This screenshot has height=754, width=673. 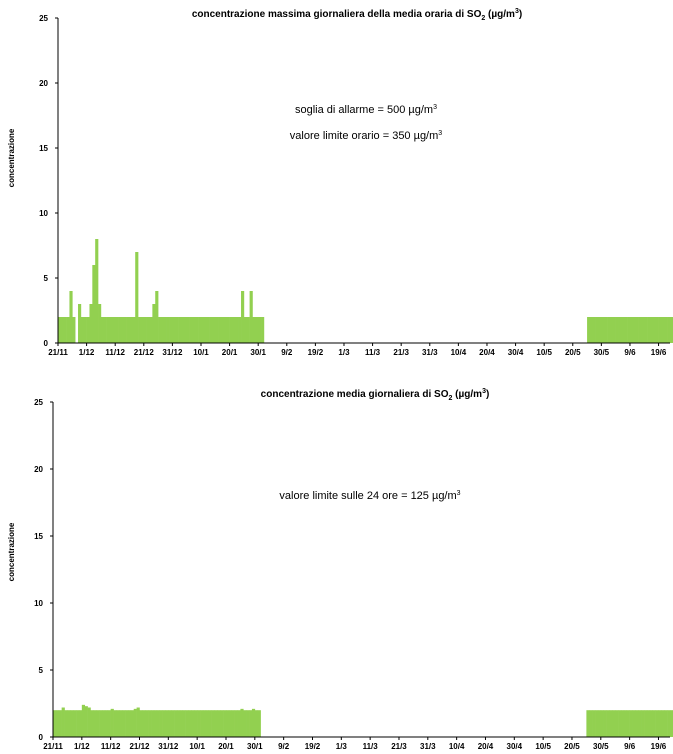 What do you see at coordinates (371, 746) in the screenshot?
I see `x-tick-label: 11/3` at bounding box center [371, 746].